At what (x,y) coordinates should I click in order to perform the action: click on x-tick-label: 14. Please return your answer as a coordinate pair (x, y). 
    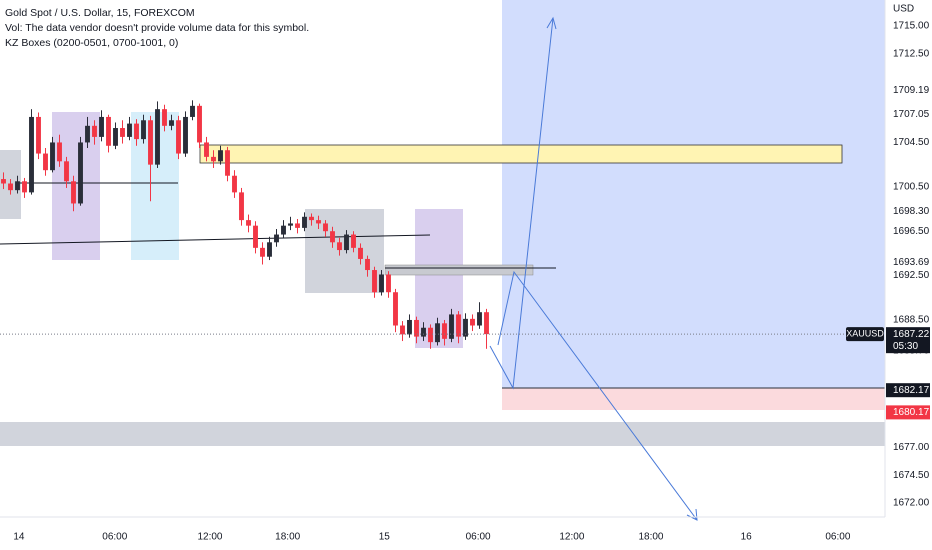
    Looking at the image, I should click on (19, 537).